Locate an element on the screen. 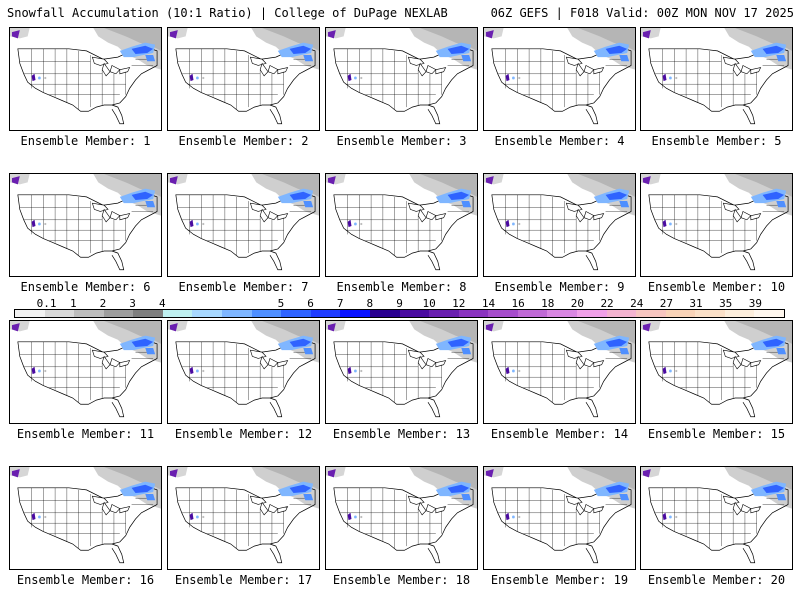  colorbar-tick-label: 24 is located at coordinates (637, 303).